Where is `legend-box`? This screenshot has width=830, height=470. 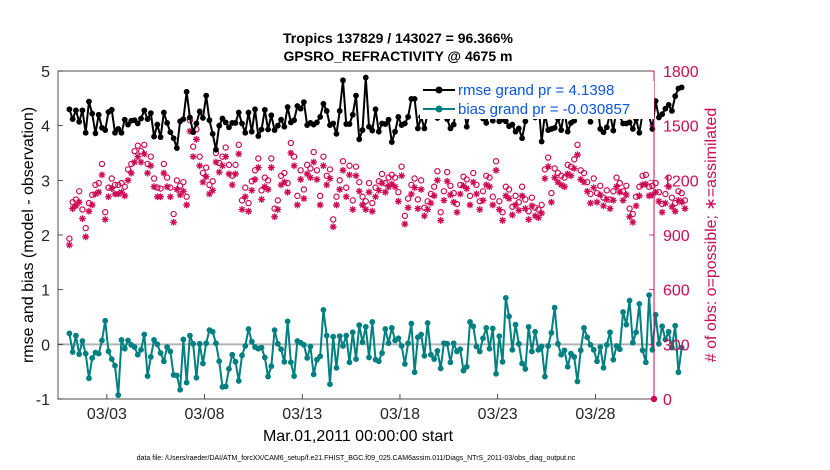
legend-box is located at coordinates (537, 100).